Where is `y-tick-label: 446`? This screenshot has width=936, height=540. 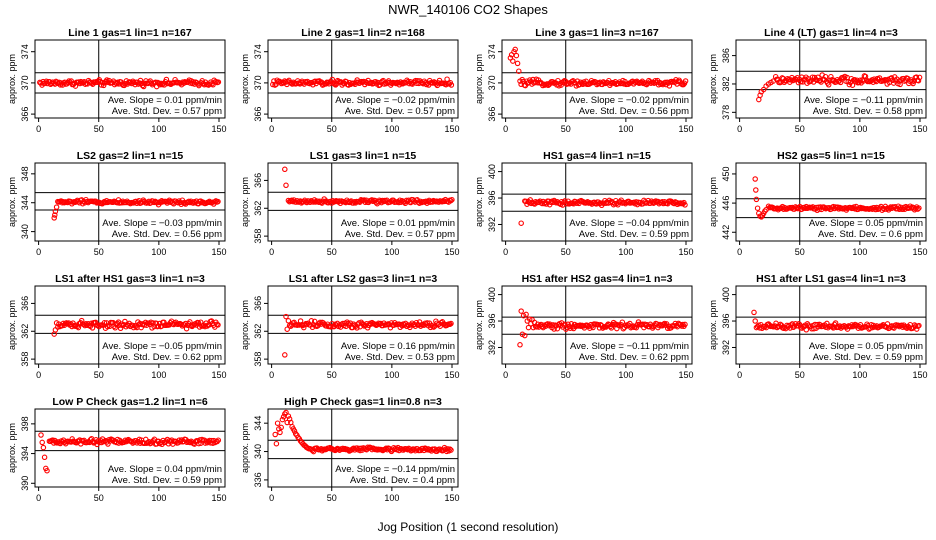 y-tick-label: 446 is located at coordinates (726, 203).